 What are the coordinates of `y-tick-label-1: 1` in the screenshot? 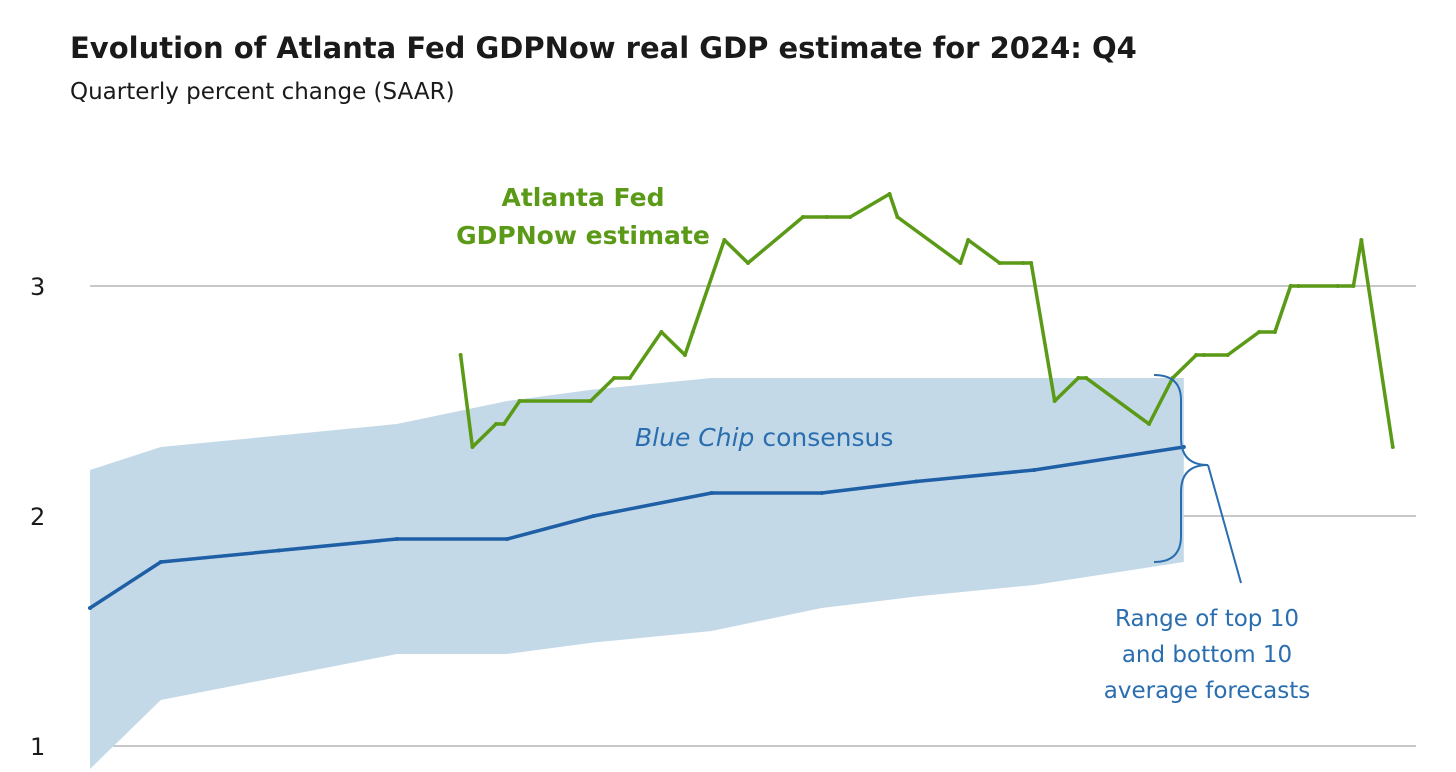 It's located at (37, 747).